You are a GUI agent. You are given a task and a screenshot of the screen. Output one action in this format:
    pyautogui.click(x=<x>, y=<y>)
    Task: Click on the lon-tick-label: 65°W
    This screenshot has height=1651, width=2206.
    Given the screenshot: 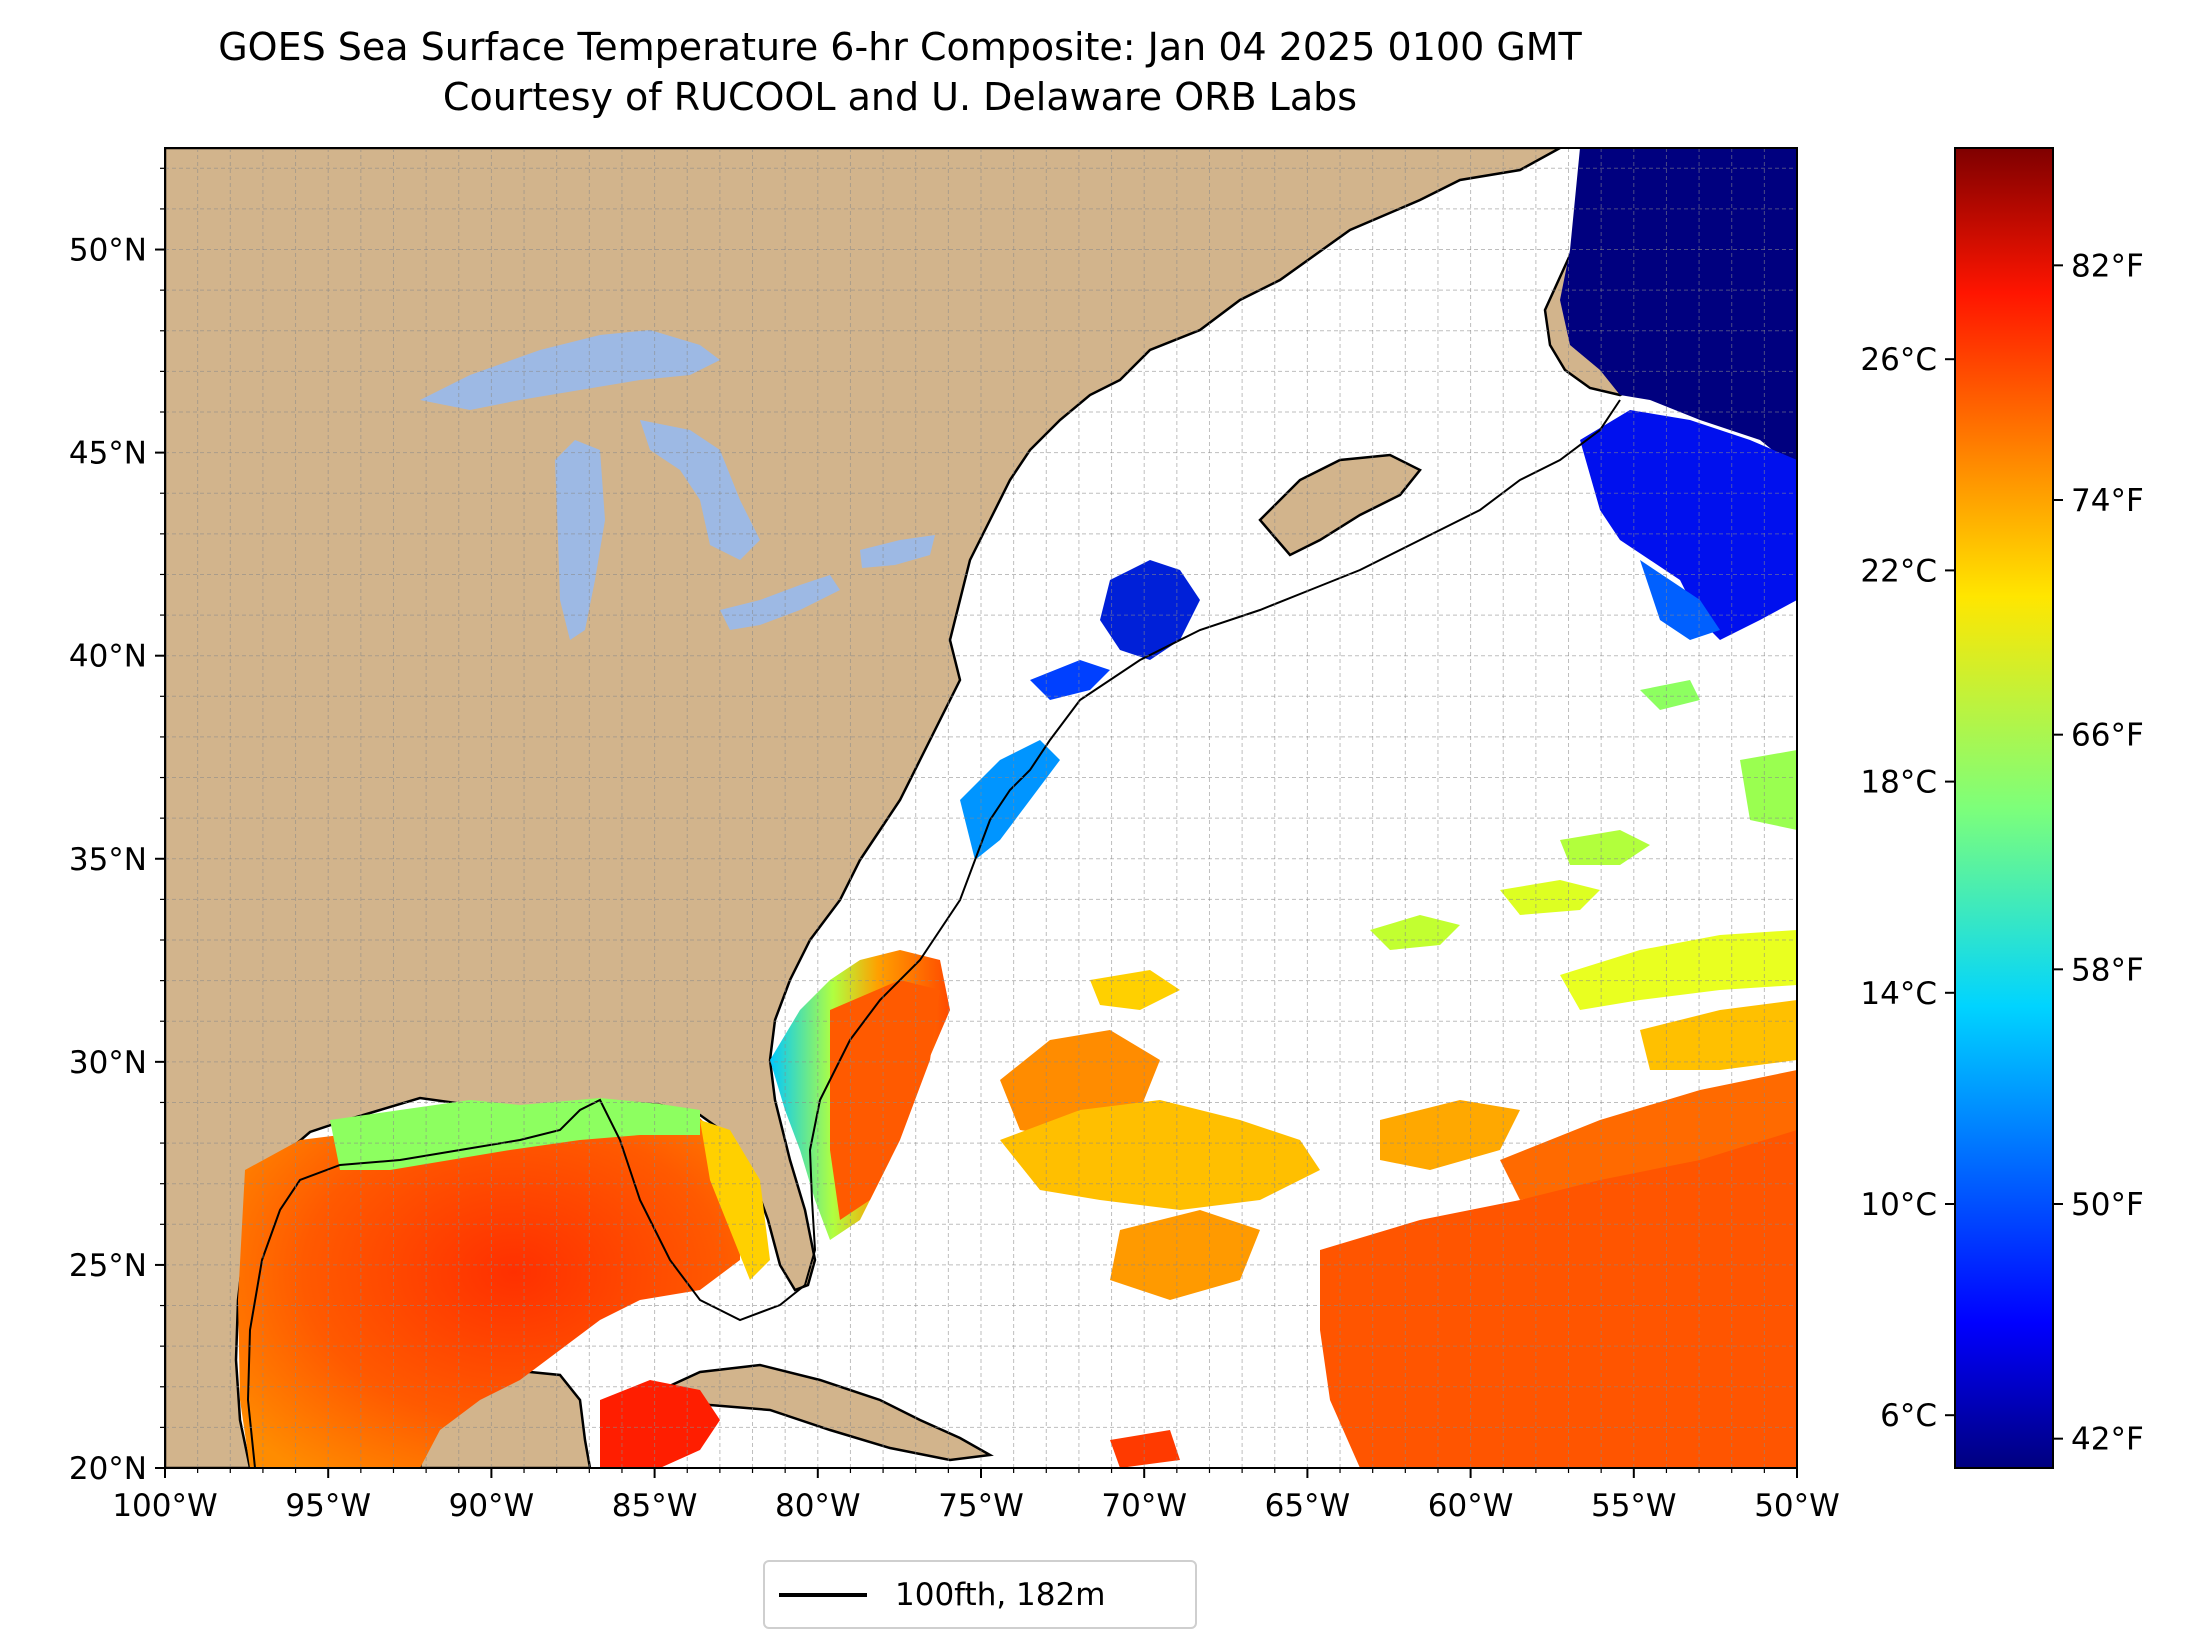 What is the action you would take?
    pyautogui.click(x=1308, y=1506)
    